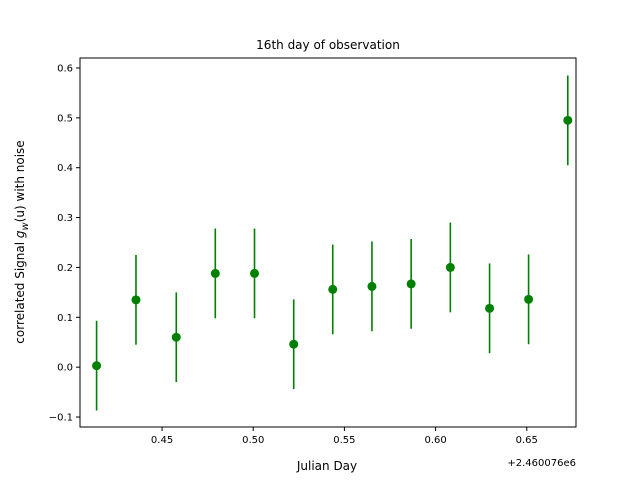 This screenshot has width=640, height=480. What do you see at coordinates (541, 463) in the screenshot?
I see `x-offset-label: +2.460076e6` at bounding box center [541, 463].